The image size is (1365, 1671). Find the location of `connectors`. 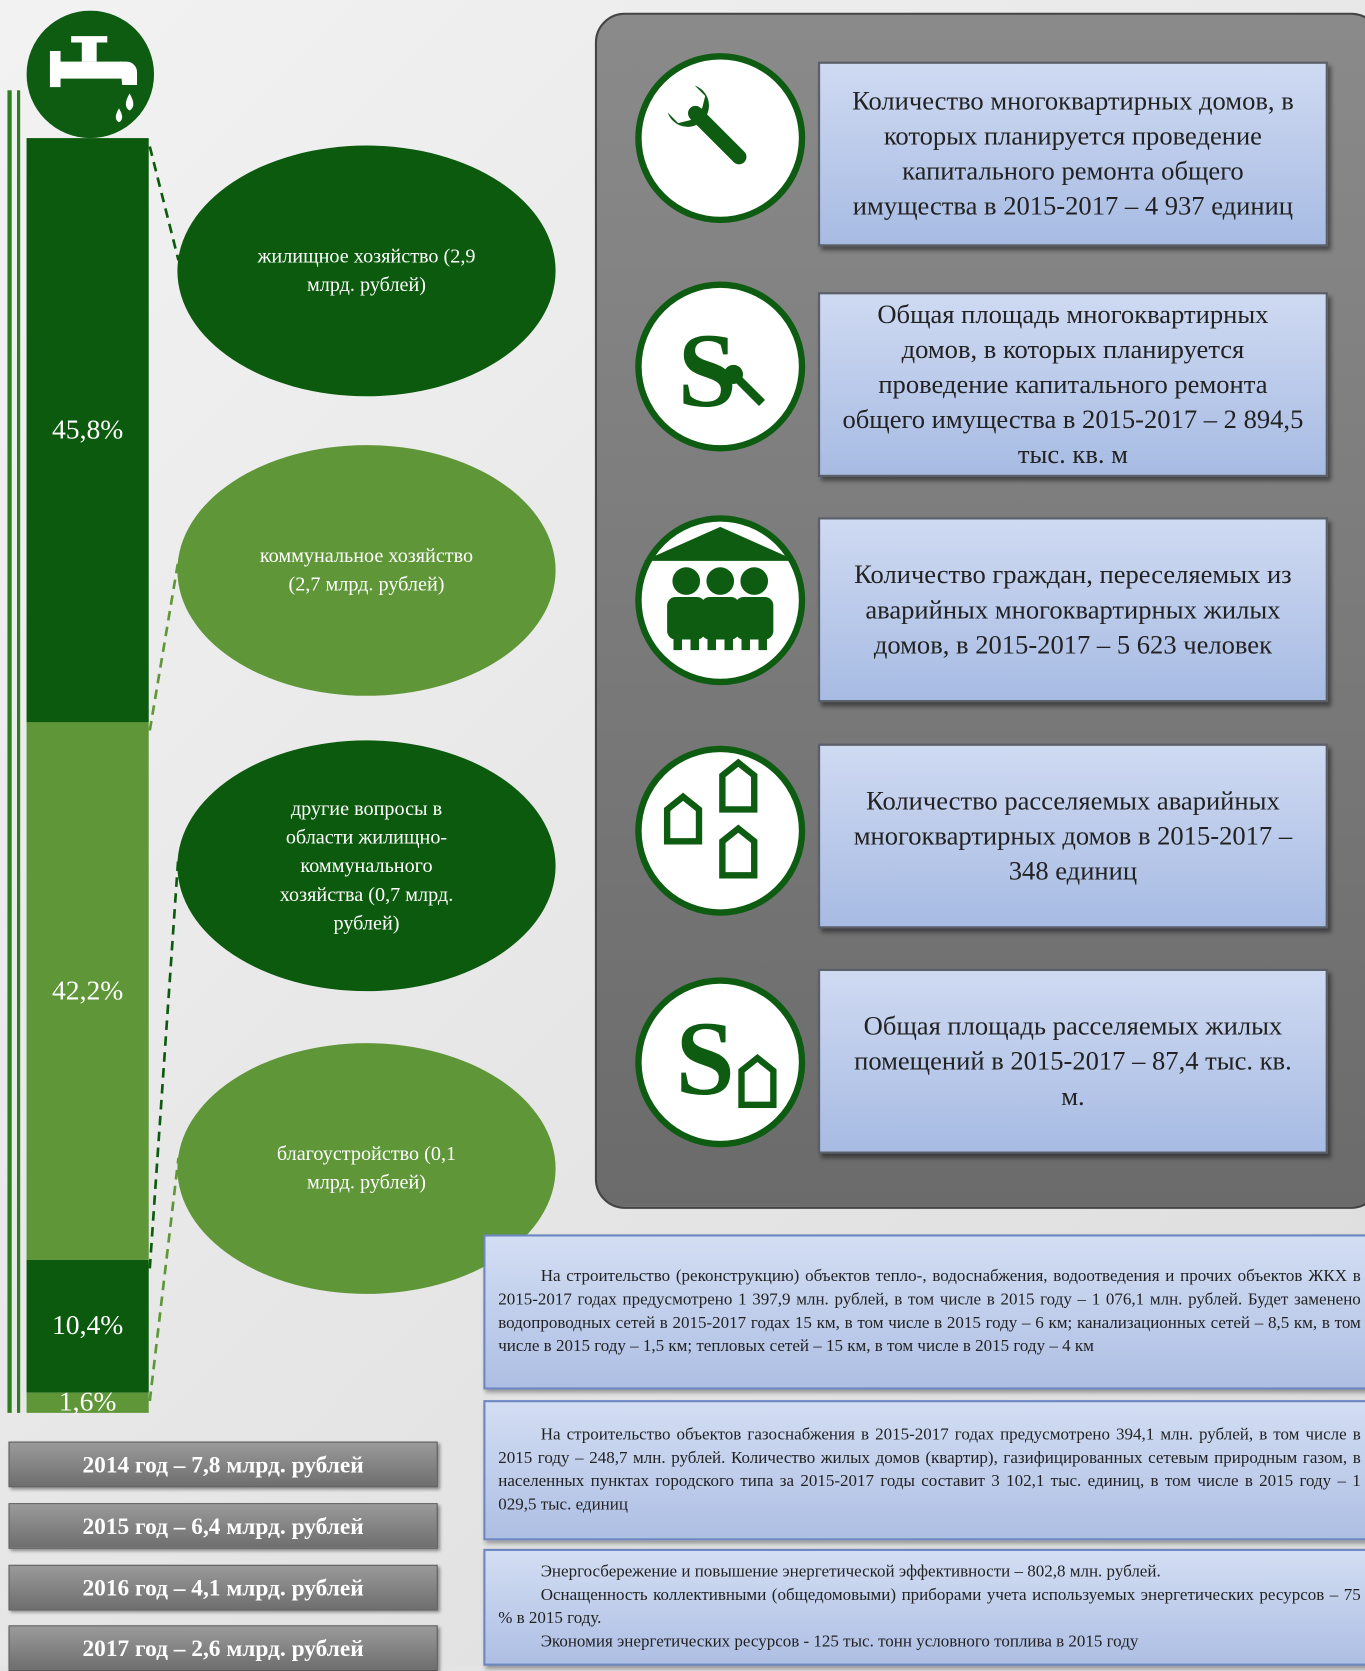

connectors is located at coordinates (164, 774).